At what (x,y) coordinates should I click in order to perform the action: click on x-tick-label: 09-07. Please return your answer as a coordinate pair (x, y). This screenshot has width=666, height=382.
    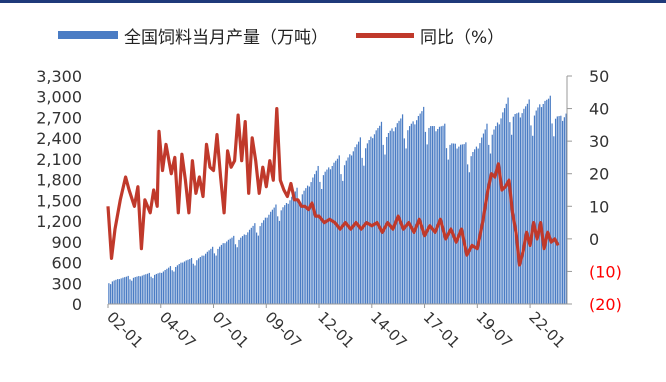
    Looking at the image, I should click on (283, 330).